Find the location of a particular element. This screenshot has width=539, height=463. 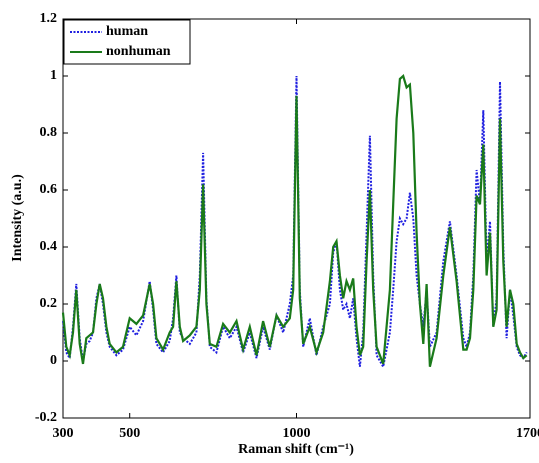

legend-label: human is located at coordinates (127, 31).